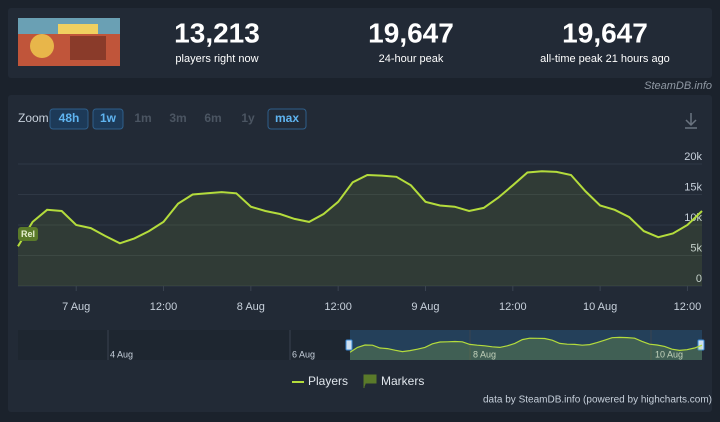 The image size is (720, 422). Describe the element at coordinates (691, 121) in the screenshot. I see `download-icon` at that location.